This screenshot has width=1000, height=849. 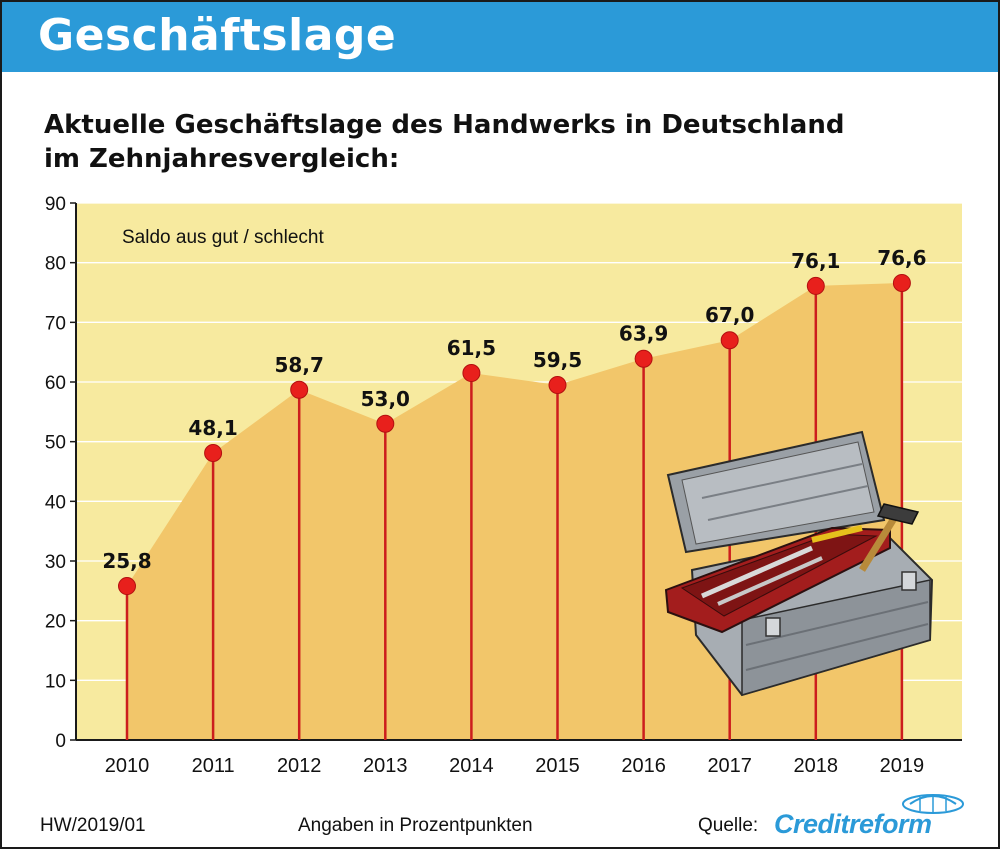 What do you see at coordinates (213, 766) in the screenshot?
I see `x-tick-label: 2011` at bounding box center [213, 766].